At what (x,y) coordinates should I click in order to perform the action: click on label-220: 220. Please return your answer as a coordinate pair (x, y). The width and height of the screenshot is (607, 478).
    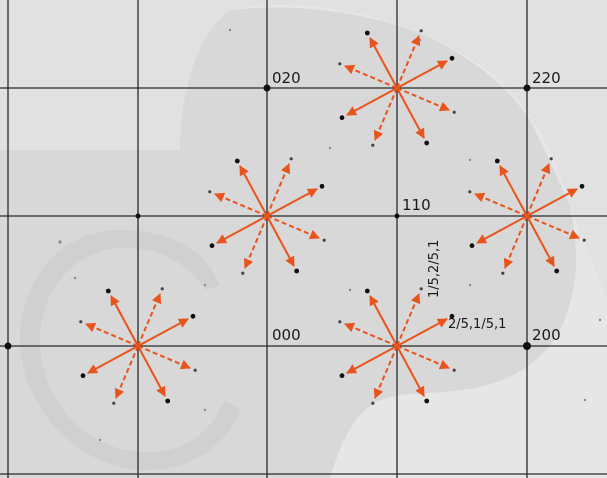
    Looking at the image, I should click on (546, 78).